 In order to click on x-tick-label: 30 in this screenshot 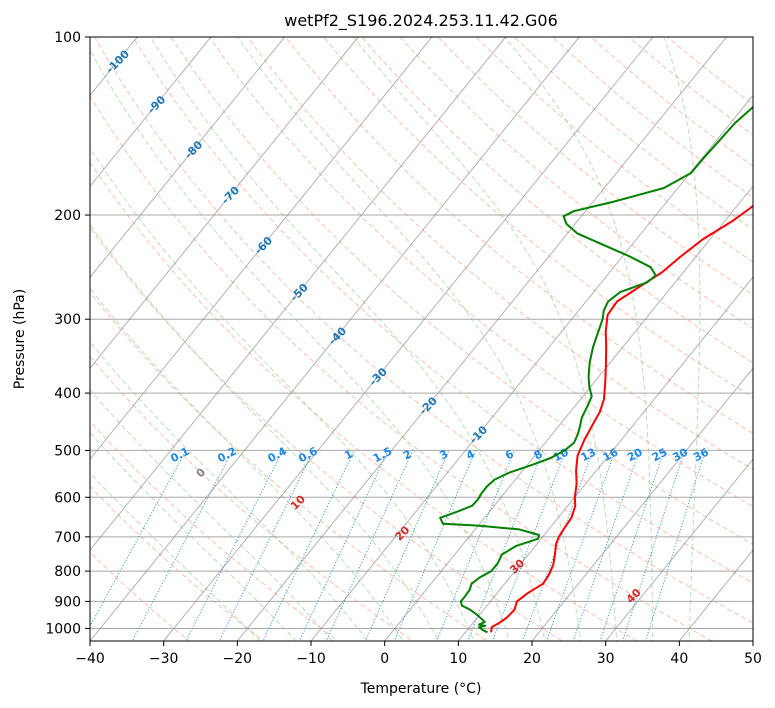, I will do `click(606, 659)`.